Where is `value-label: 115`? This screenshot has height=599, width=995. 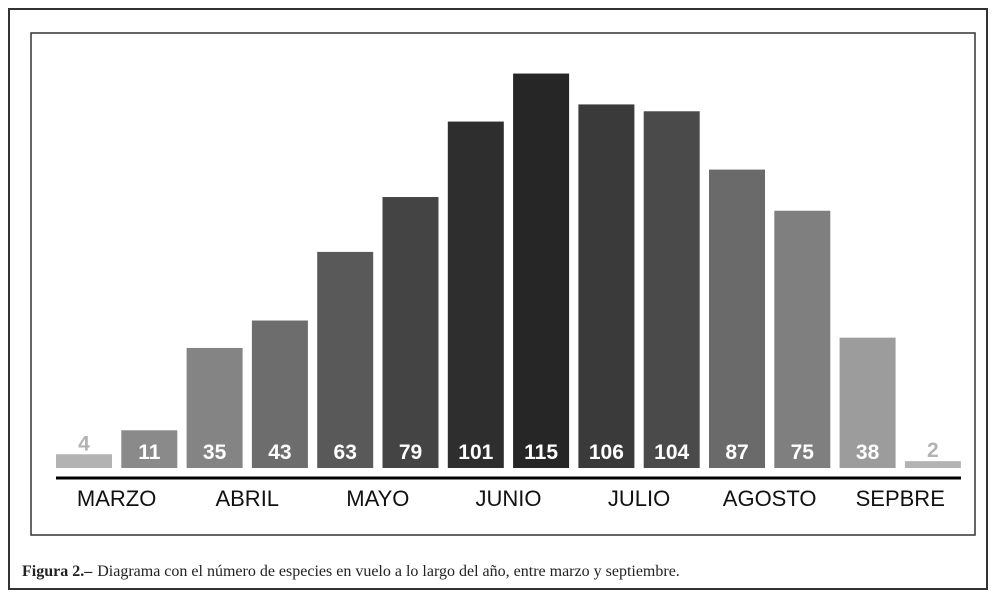 value-label: 115 is located at coordinates (541, 452).